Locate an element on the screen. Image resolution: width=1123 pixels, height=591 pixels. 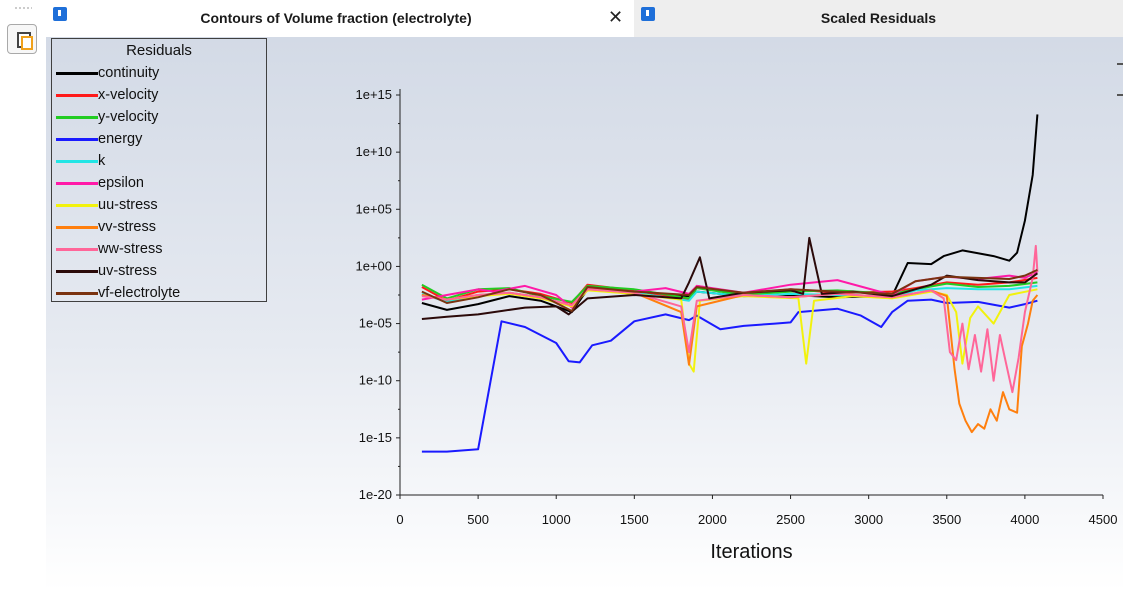
tab-scaled-residuals: Scaled Residuals is located at coordinates (878, 18).